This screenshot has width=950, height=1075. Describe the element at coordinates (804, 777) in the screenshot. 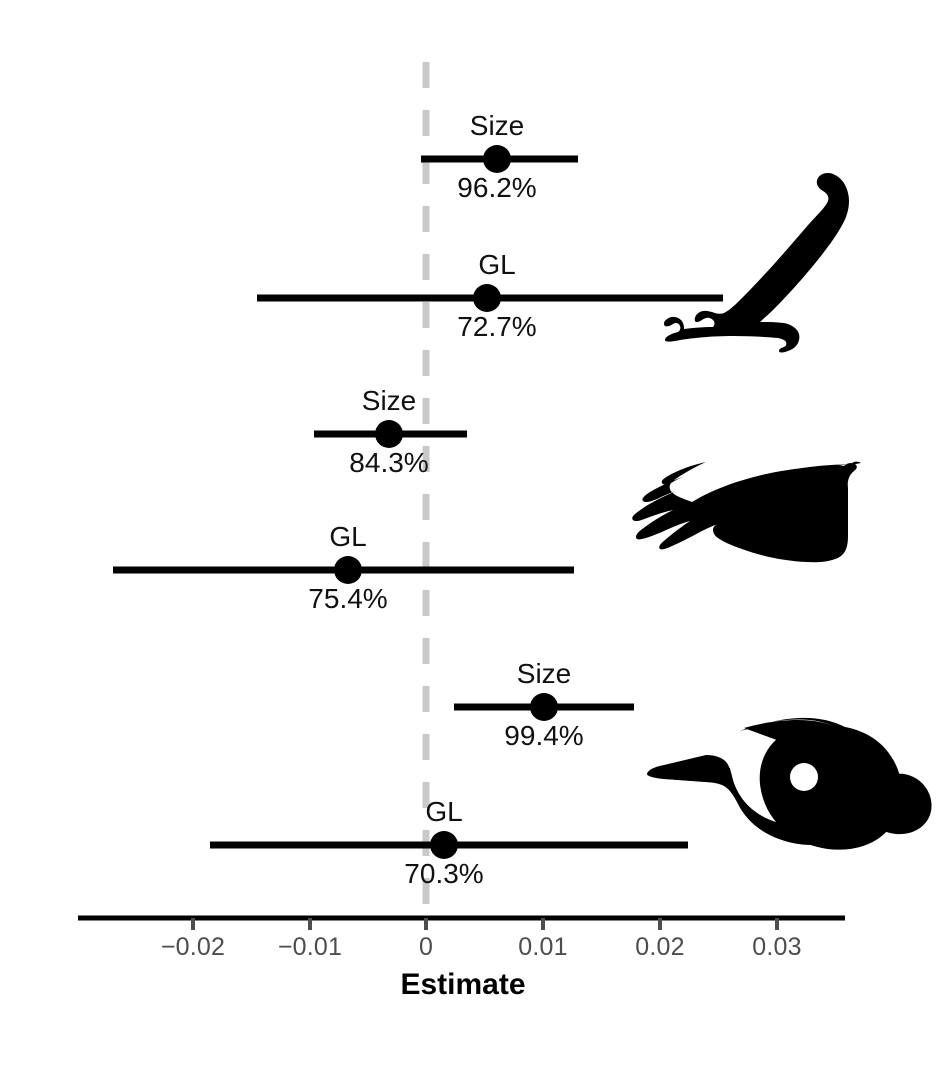

I see `bird-eye` at that location.